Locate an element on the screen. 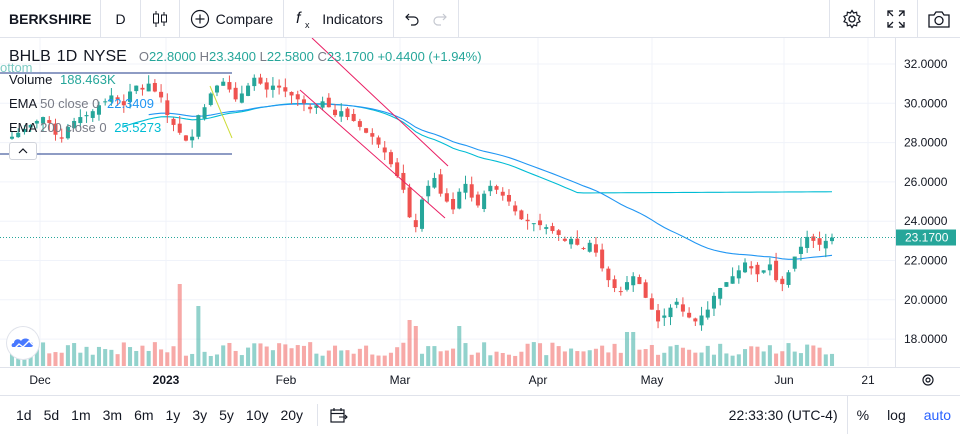 The image size is (960, 434). symbol-search-button: BERKSHIRE is located at coordinates (51, 19).